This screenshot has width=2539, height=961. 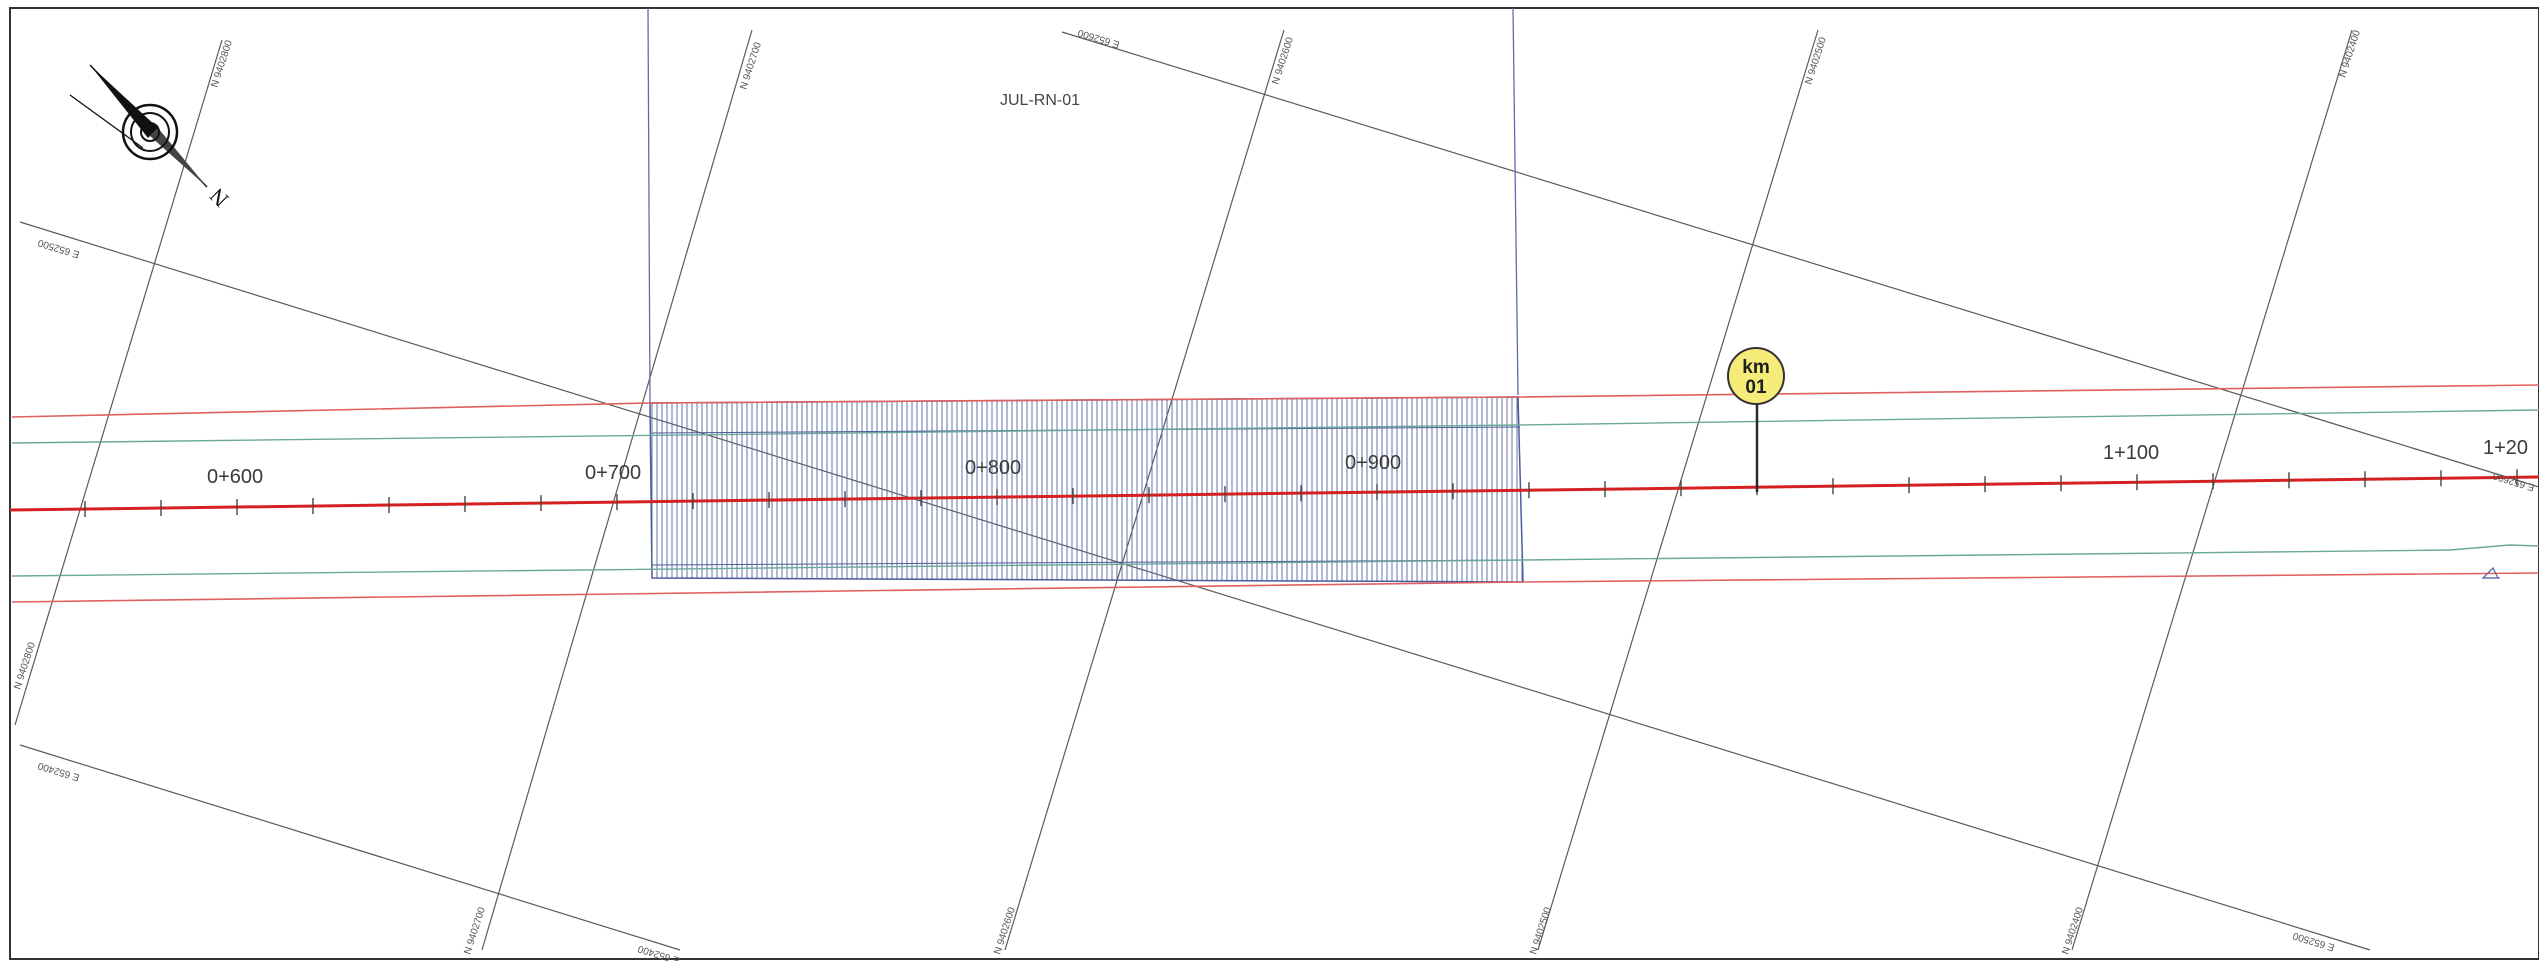 What do you see at coordinates (218, 197) in the screenshot?
I see `north-letter: N` at bounding box center [218, 197].